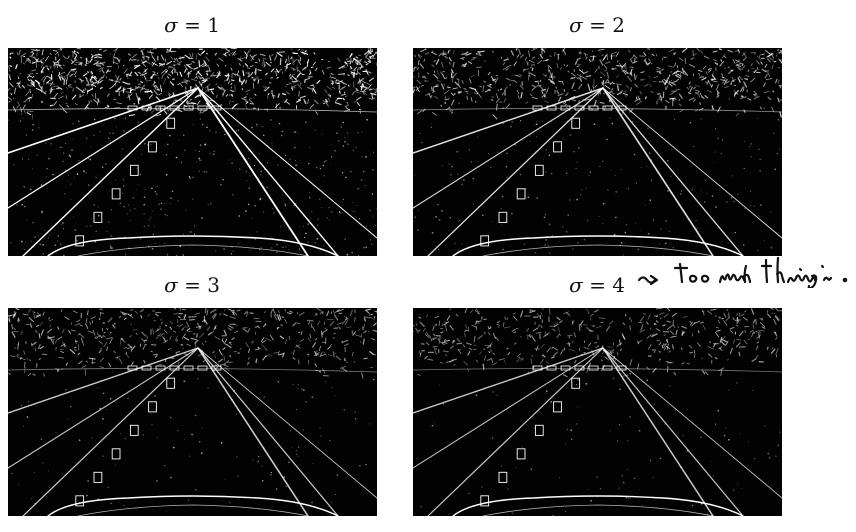 This screenshot has width=856, height=532. Describe the element at coordinates (745, 271) in the screenshot. I see `handwritten-annotation` at that location.